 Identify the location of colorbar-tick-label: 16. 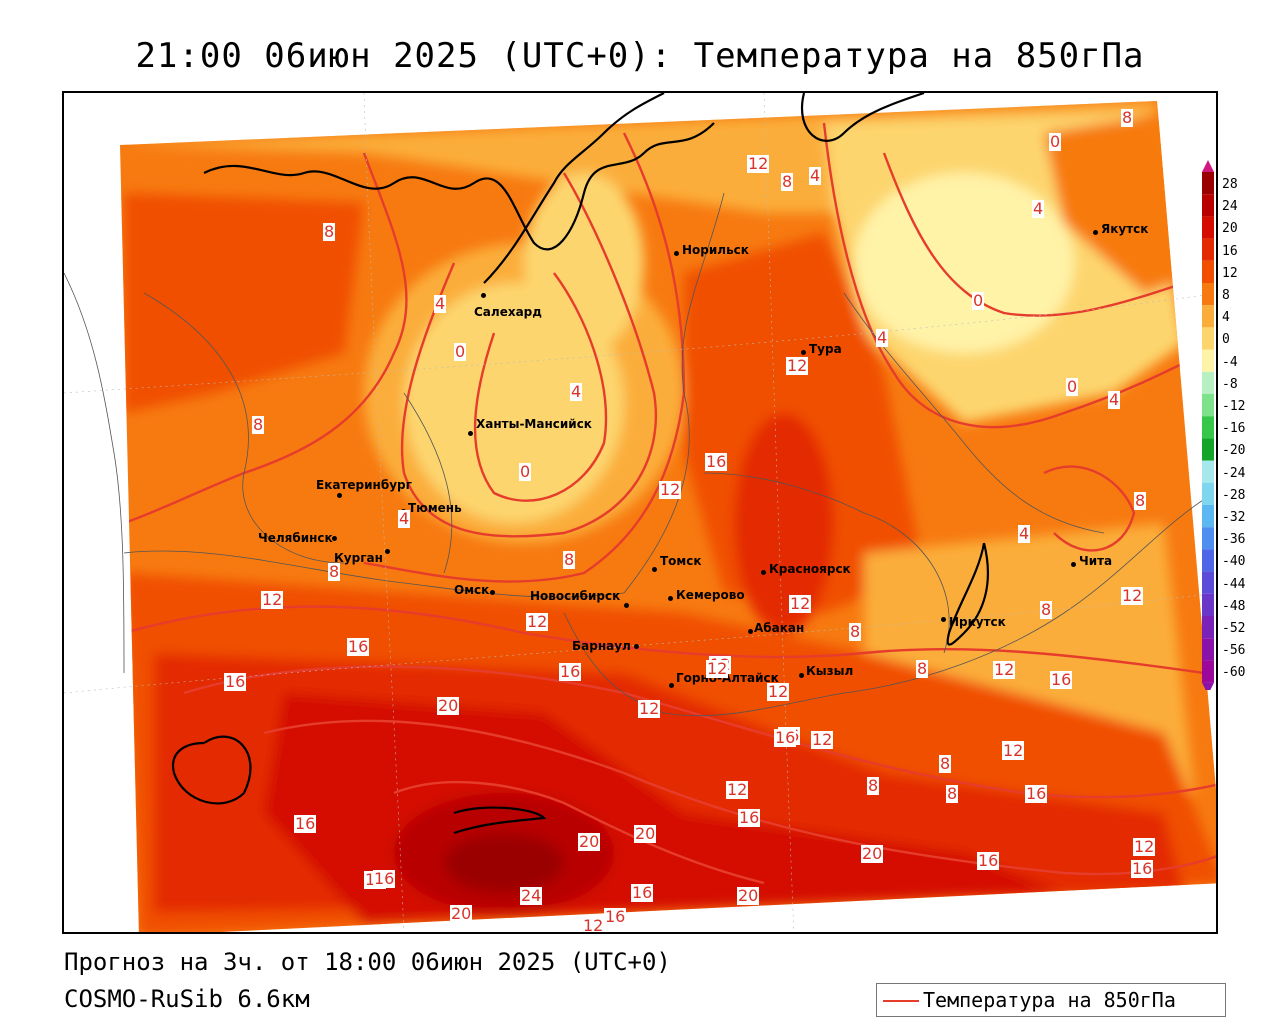
(1230, 251).